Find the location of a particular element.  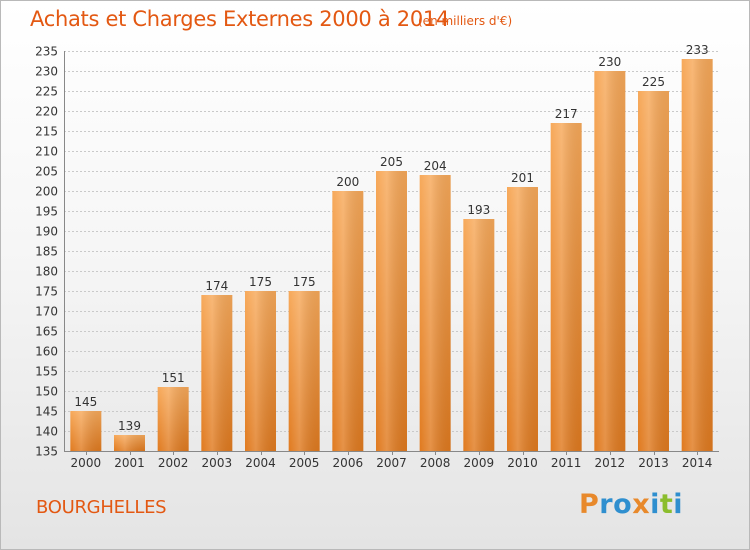

x-tick-label: 2006 is located at coordinates (348, 463).